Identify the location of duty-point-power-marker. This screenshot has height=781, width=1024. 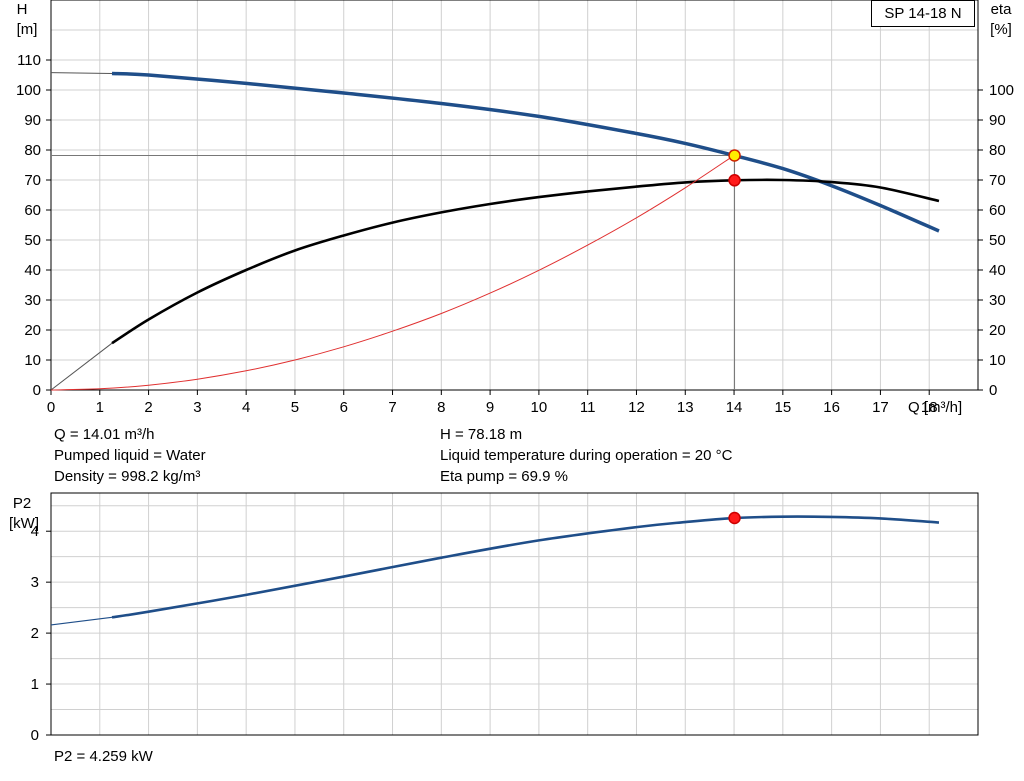
(734, 518).